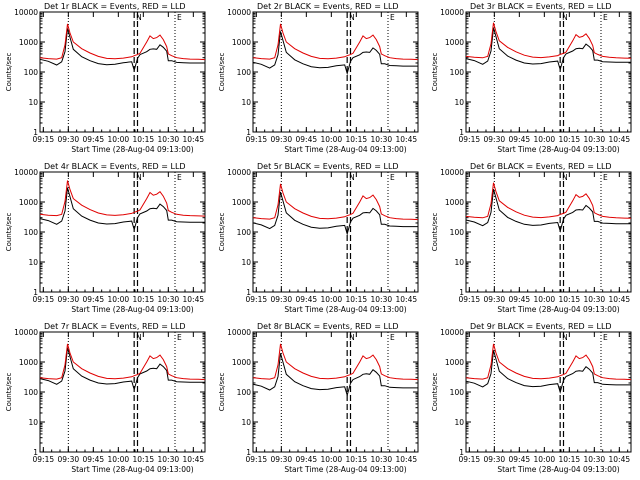 The height and width of the screenshot is (480, 640). What do you see at coordinates (115, 326) in the screenshot?
I see `panel-title: Det 7r BLACK = Events, RED = LLD` at bounding box center [115, 326].